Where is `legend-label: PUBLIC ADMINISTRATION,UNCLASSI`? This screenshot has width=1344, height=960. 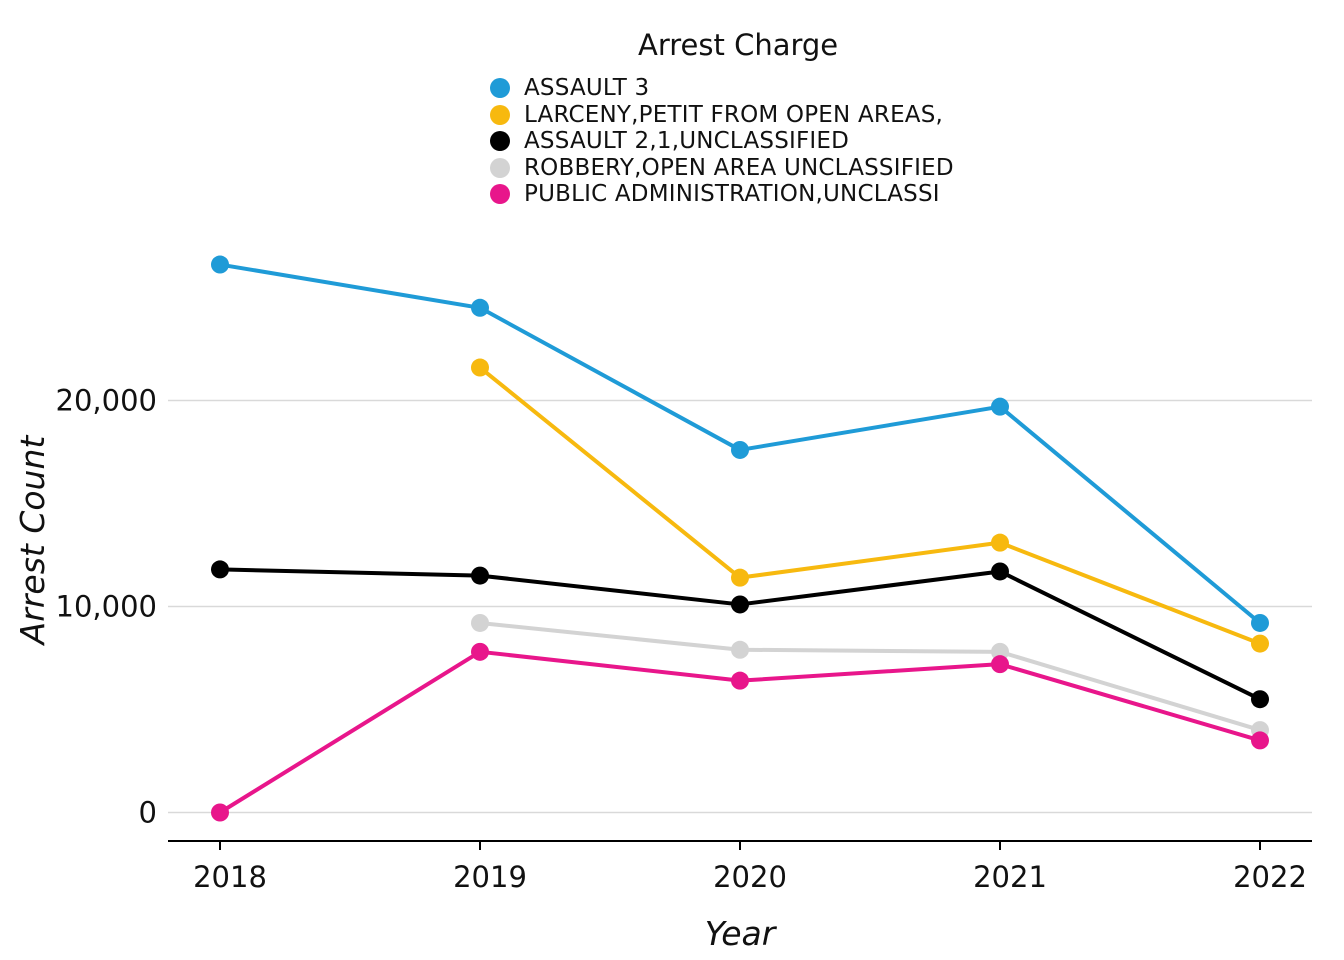 legend-label: PUBLIC ADMINISTRATION,UNCLASSI is located at coordinates (732, 194).